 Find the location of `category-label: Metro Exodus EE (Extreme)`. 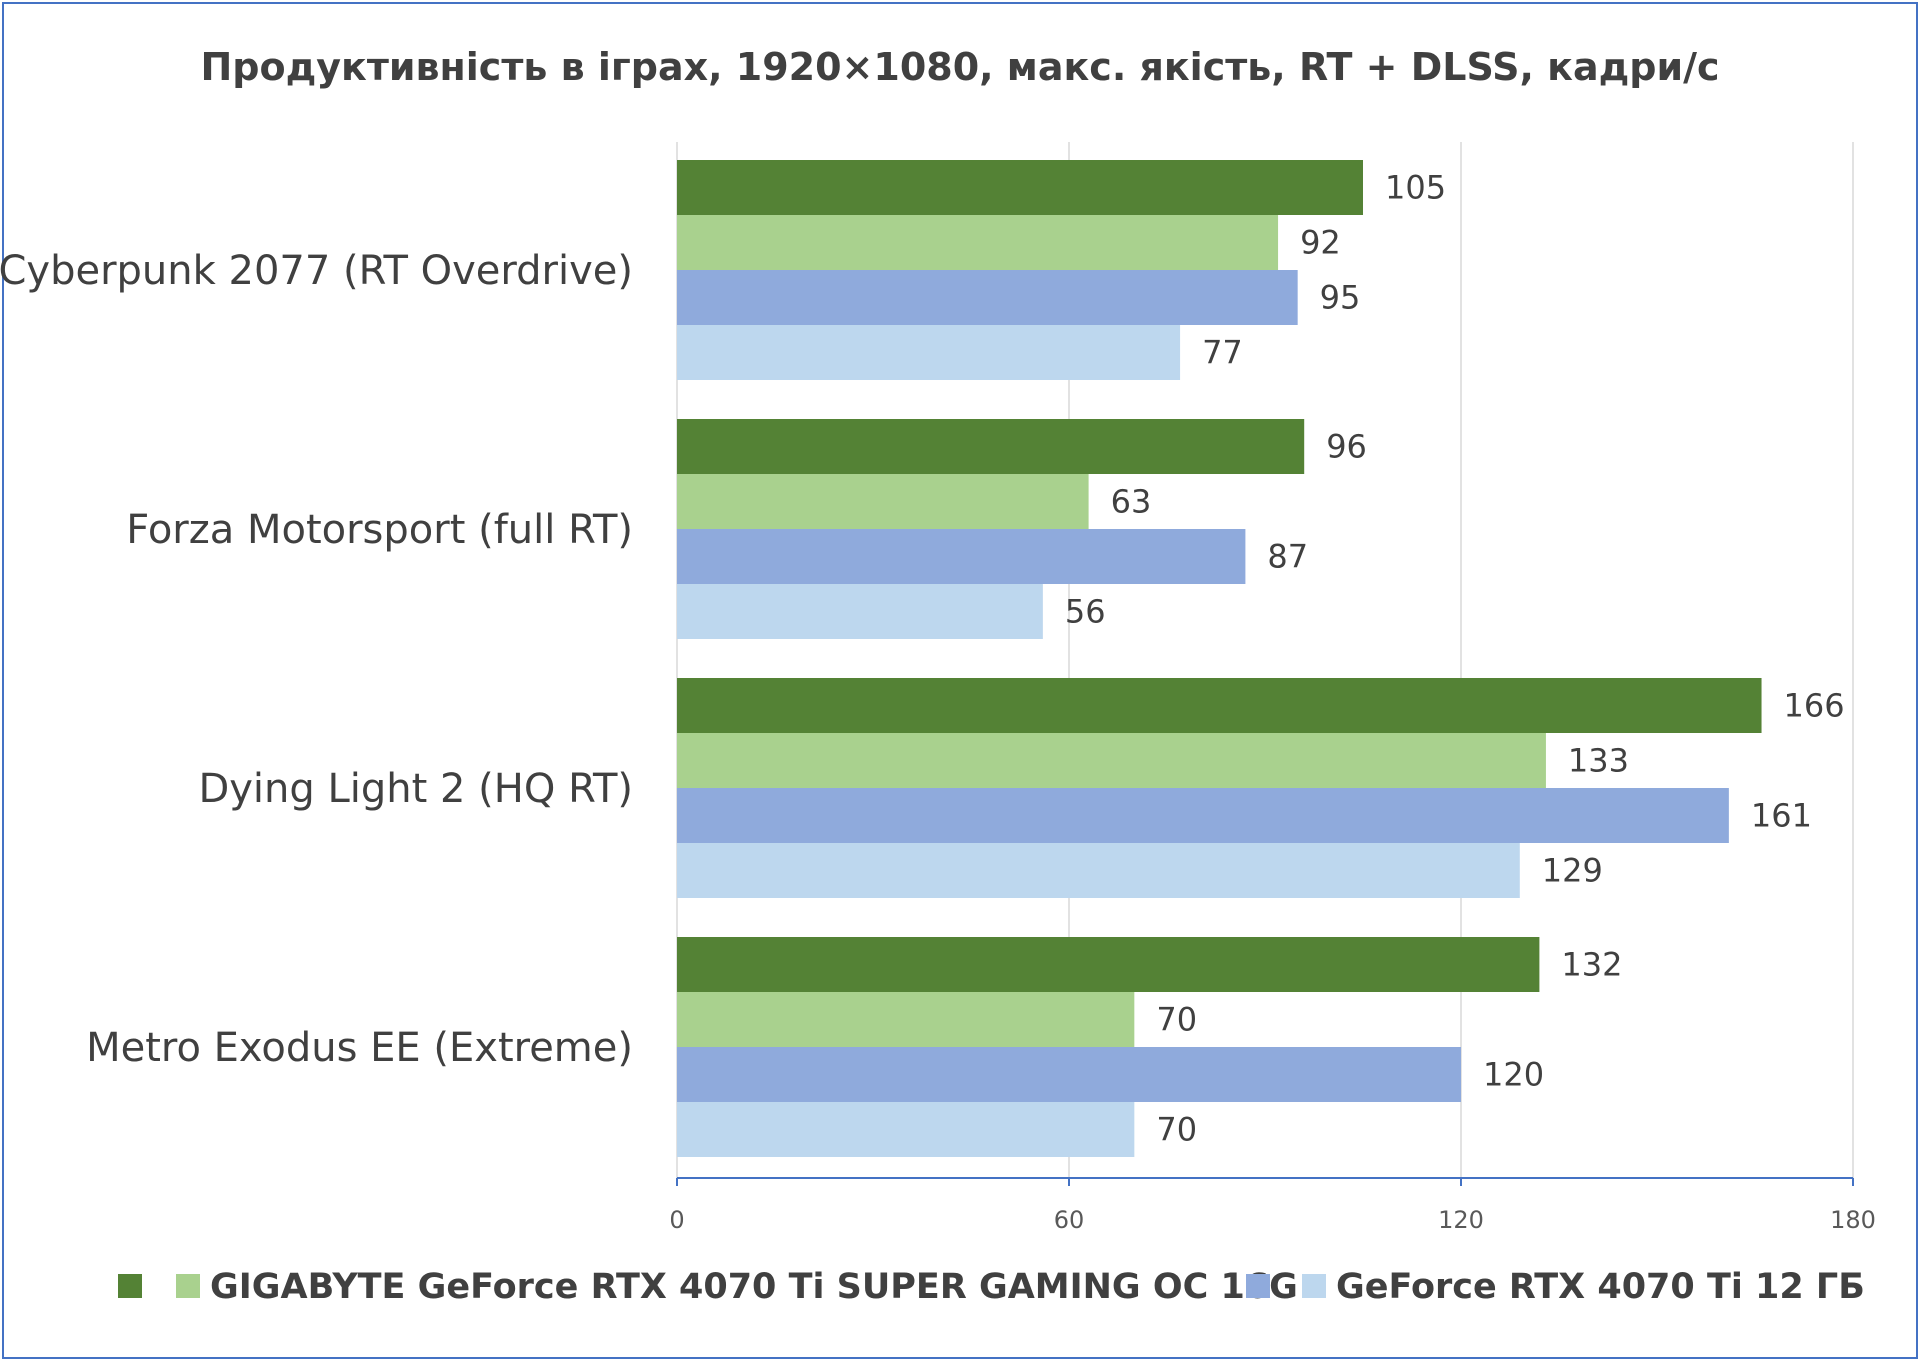

category-label: Metro Exodus EE (Extreme) is located at coordinates (359, 1048).